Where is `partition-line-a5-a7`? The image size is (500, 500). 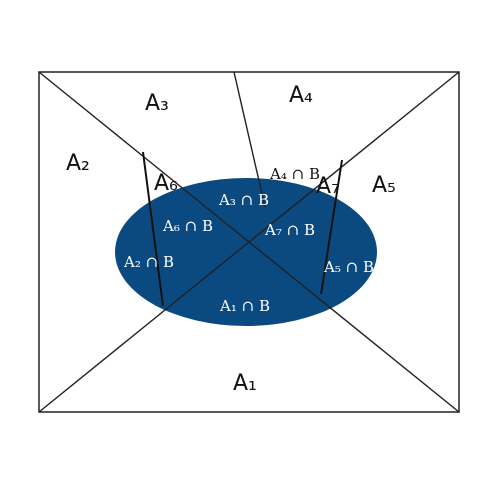 partition-line-a5-a7 is located at coordinates (331, 227).